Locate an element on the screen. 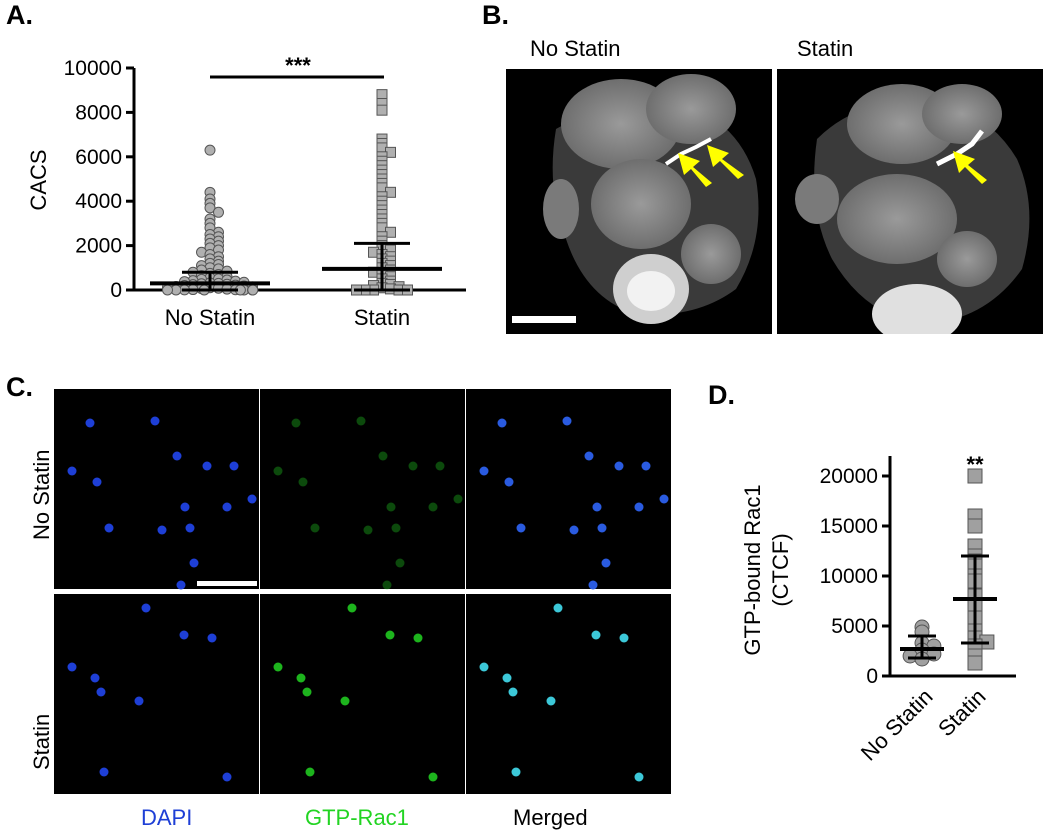  micro-cell-r1-c0 is located at coordinates (156, 694).